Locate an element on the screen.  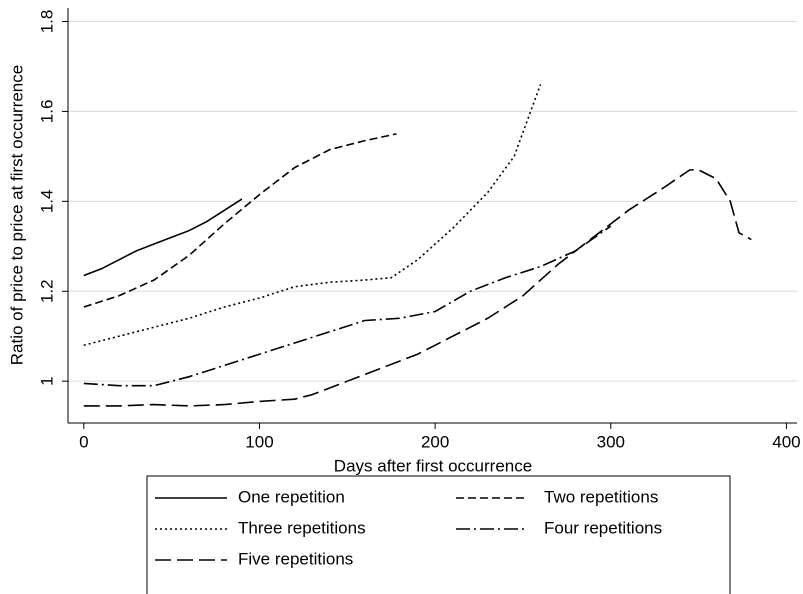
x-axis-label: Days after first occurrence is located at coordinates (433, 465).